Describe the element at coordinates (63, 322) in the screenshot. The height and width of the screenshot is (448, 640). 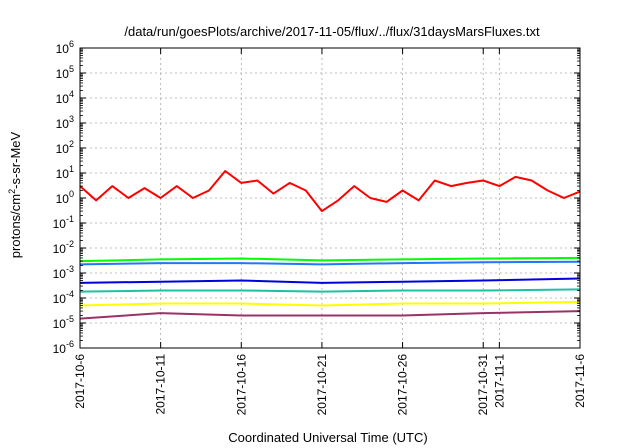
I see `y-tick-label: 10⁻⁵` at that location.